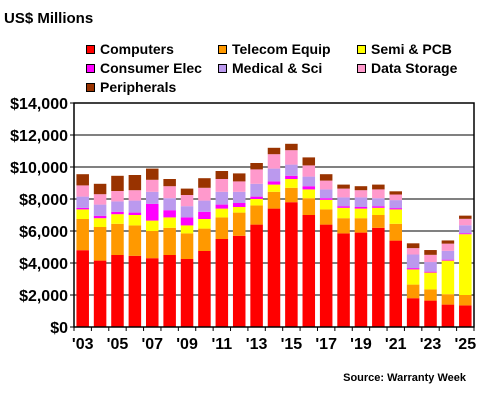  What do you see at coordinates (152, 344) in the screenshot?
I see `x-tick-label: '07` at bounding box center [152, 344].